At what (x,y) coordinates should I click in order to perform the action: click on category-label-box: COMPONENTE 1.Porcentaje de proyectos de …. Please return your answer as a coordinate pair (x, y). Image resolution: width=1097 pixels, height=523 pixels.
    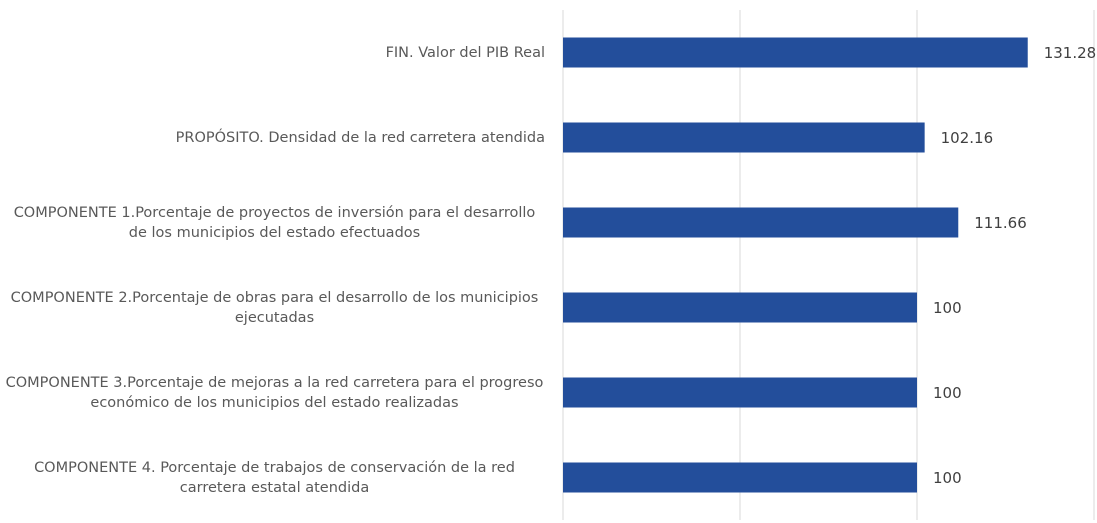
    Looking at the image, I should click on (274, 223).